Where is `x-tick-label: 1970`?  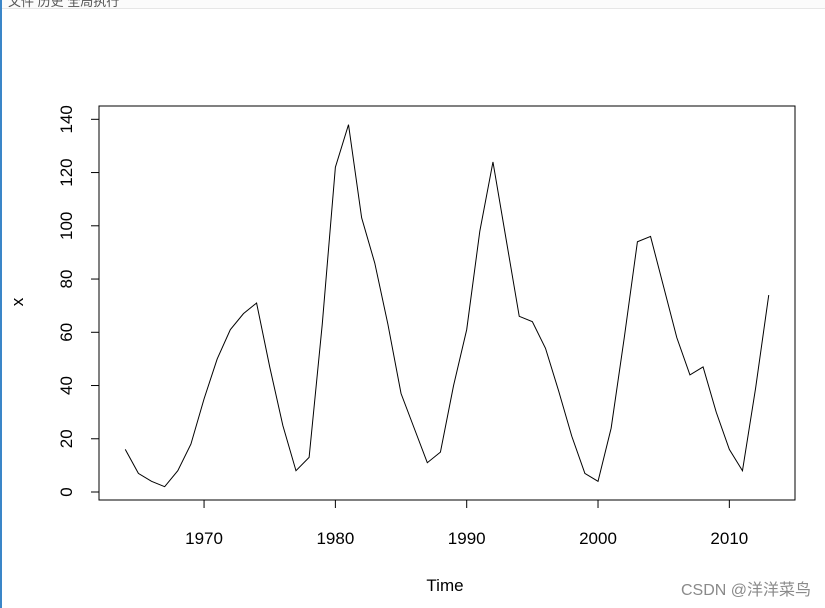
x-tick-label: 1970 is located at coordinates (204, 538).